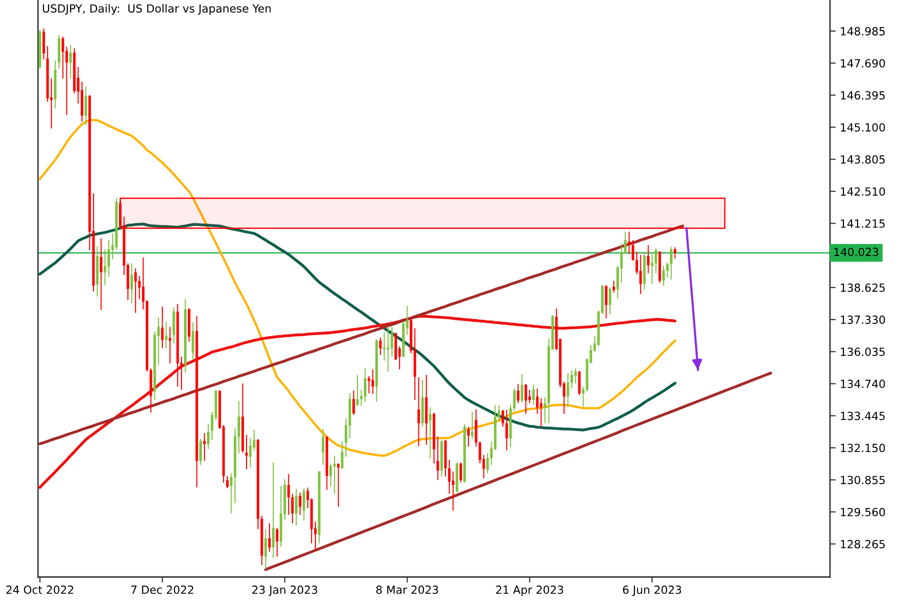  Describe the element at coordinates (862, 416) in the screenshot. I see `y-tick-label: 133.445` at that location.